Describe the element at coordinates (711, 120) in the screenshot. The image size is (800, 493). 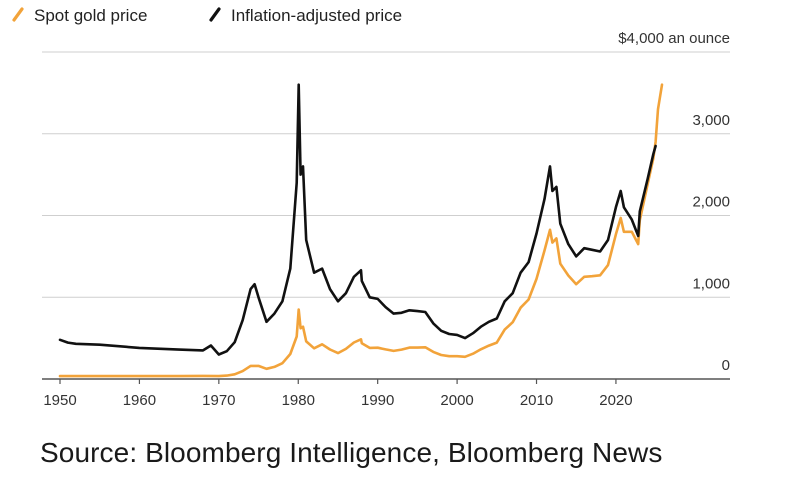
I see `y-tick-label-3000: 3,000` at that location.